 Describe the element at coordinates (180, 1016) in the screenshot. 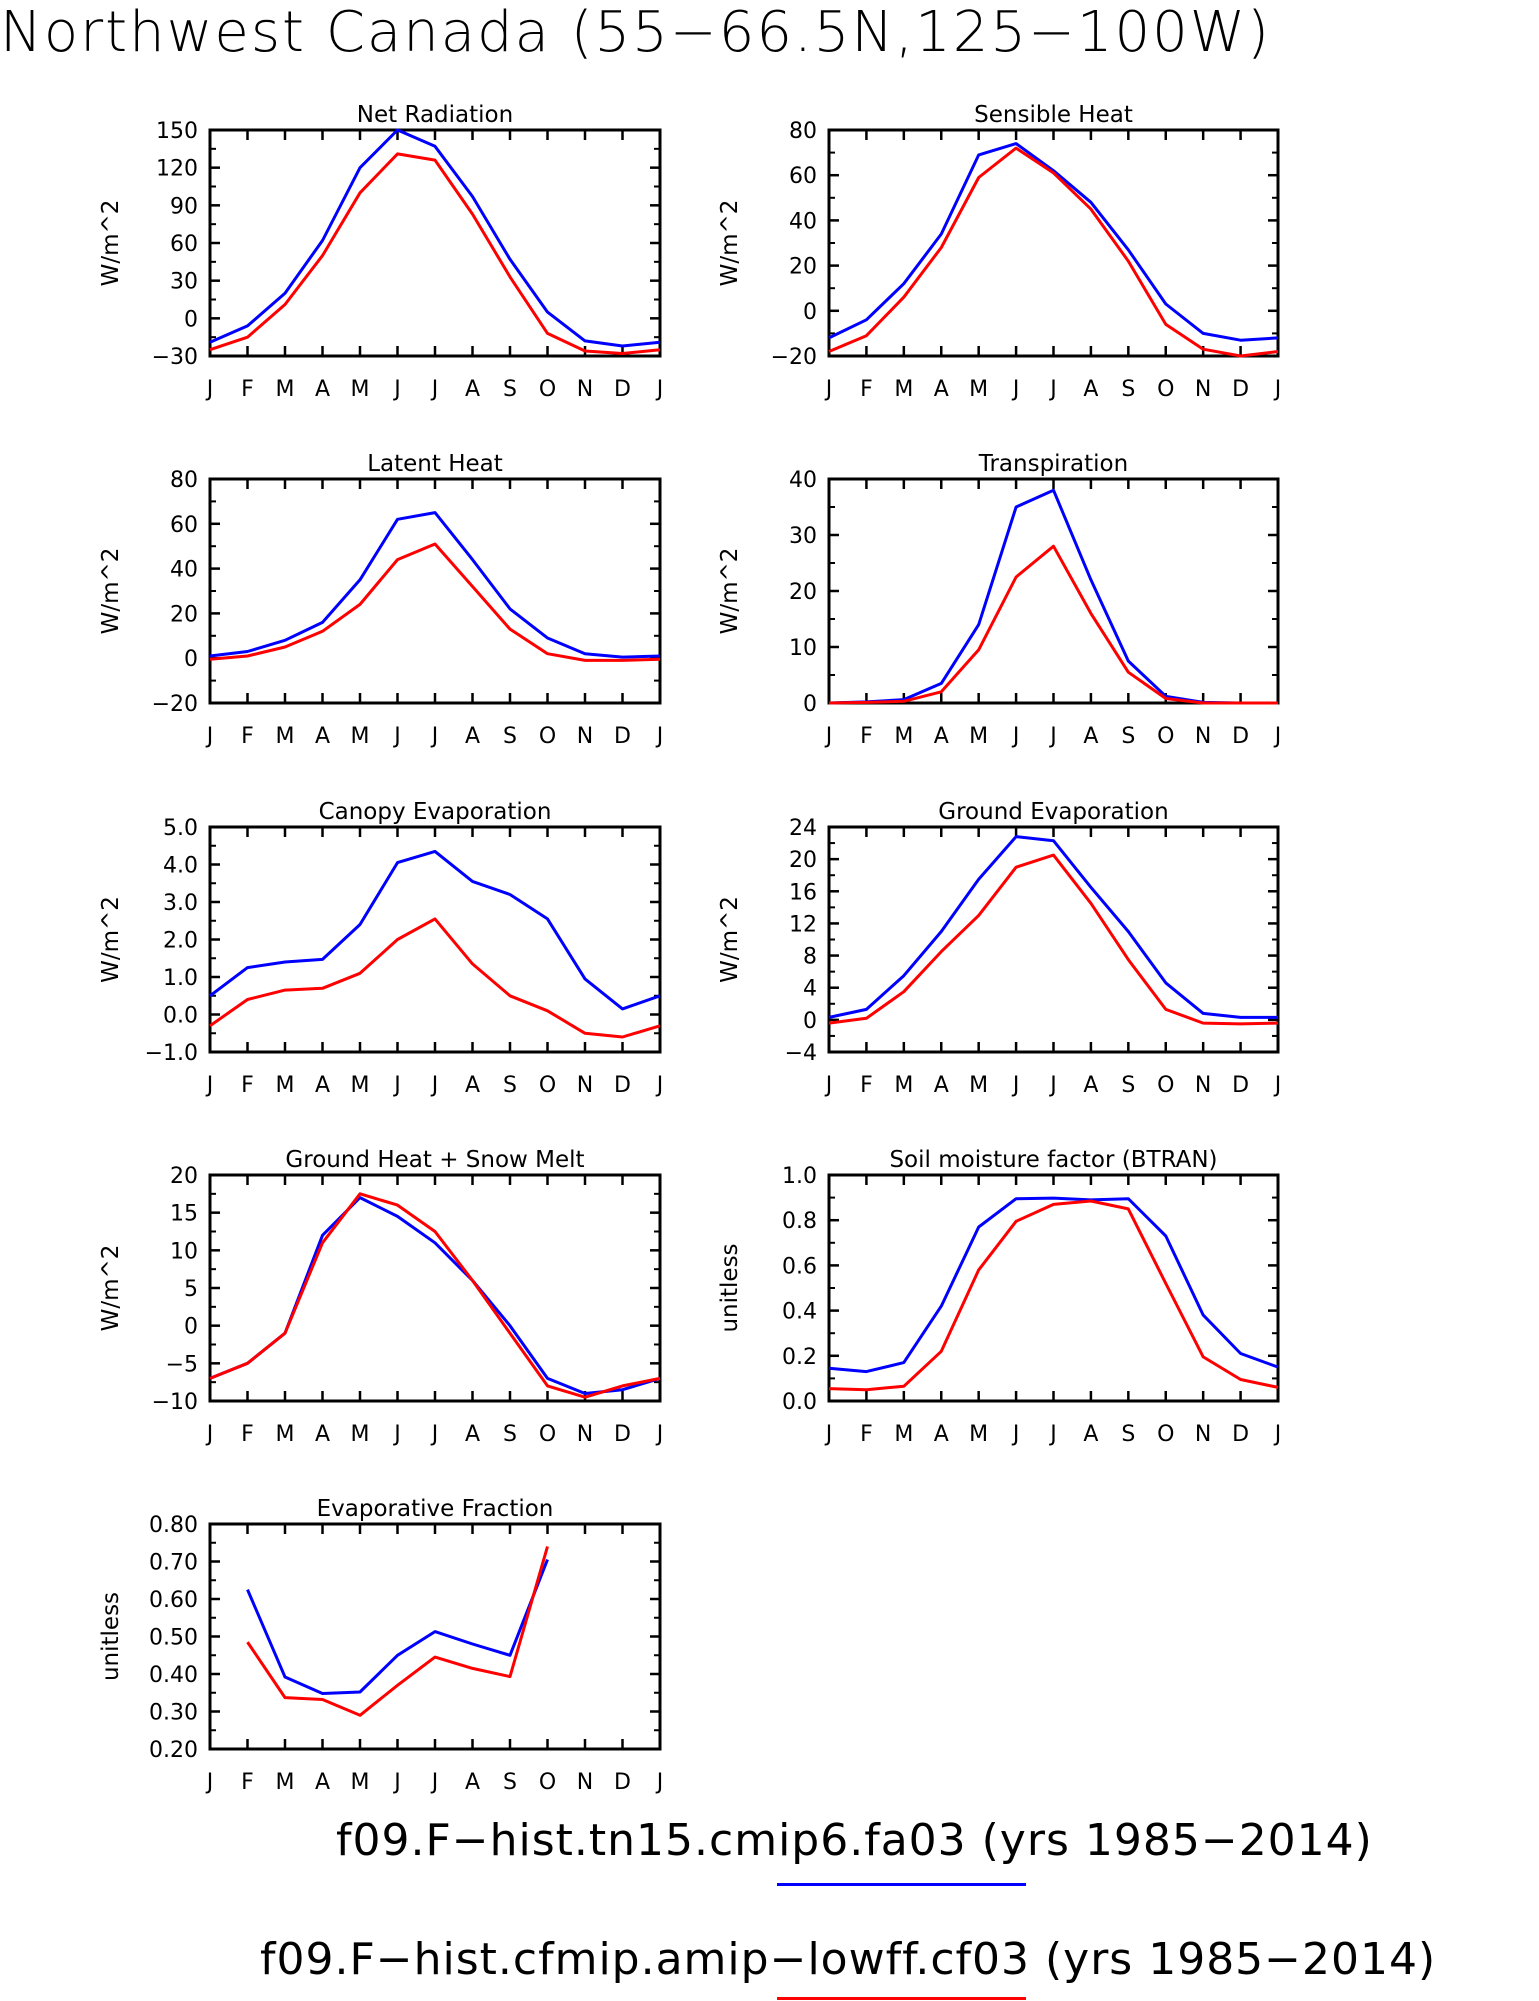

I see `y-tick-label: 0.0` at that location.